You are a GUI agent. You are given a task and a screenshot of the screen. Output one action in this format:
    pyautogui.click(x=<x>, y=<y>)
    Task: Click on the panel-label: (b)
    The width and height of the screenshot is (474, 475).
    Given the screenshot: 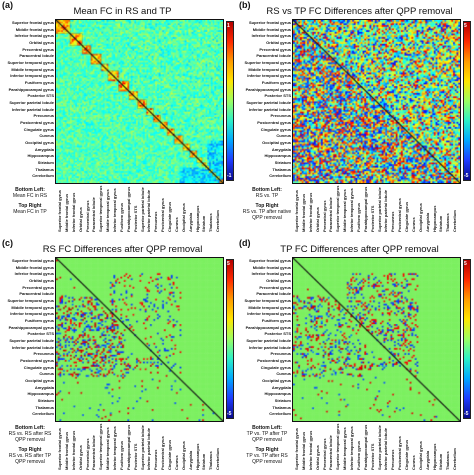 What is the action you would take?
    pyautogui.click(x=245, y=5)
    